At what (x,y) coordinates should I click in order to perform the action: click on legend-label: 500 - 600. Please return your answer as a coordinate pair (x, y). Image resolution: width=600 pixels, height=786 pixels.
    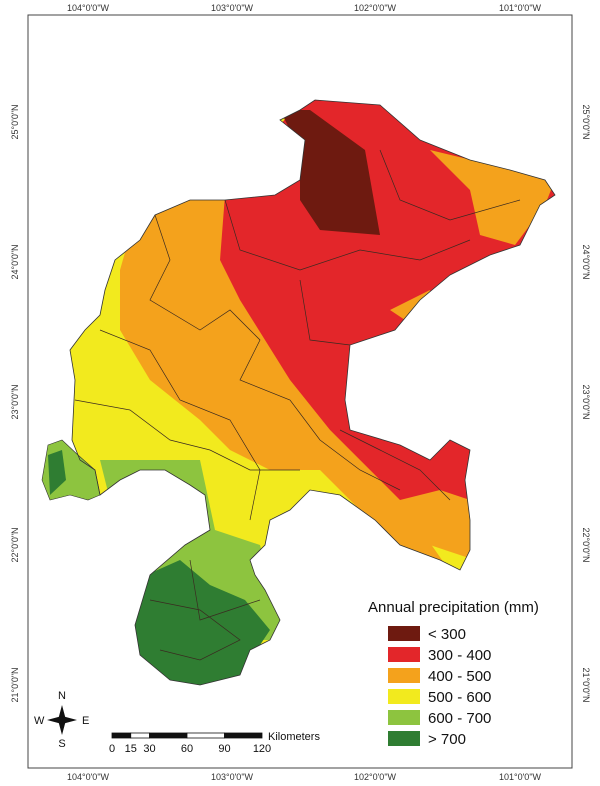
    Looking at the image, I should click on (459, 697).